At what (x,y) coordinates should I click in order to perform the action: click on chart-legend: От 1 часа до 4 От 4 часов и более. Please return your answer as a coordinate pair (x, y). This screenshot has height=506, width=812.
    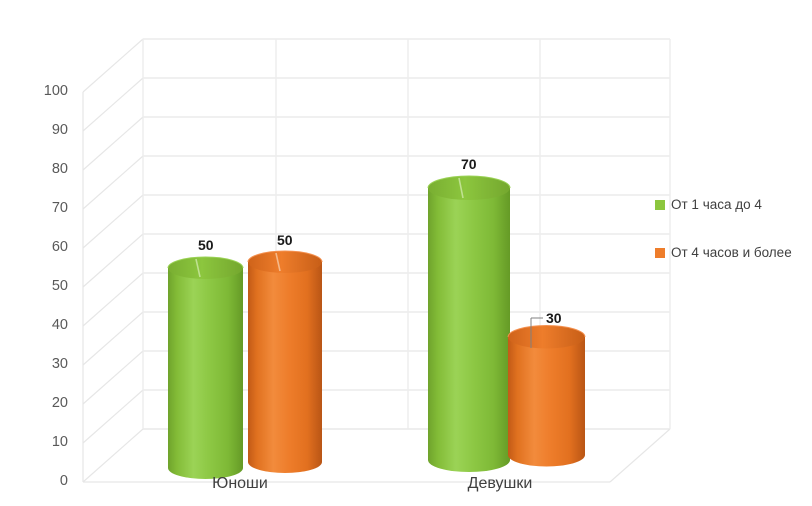
    Looking at the image, I should click on (733, 244).